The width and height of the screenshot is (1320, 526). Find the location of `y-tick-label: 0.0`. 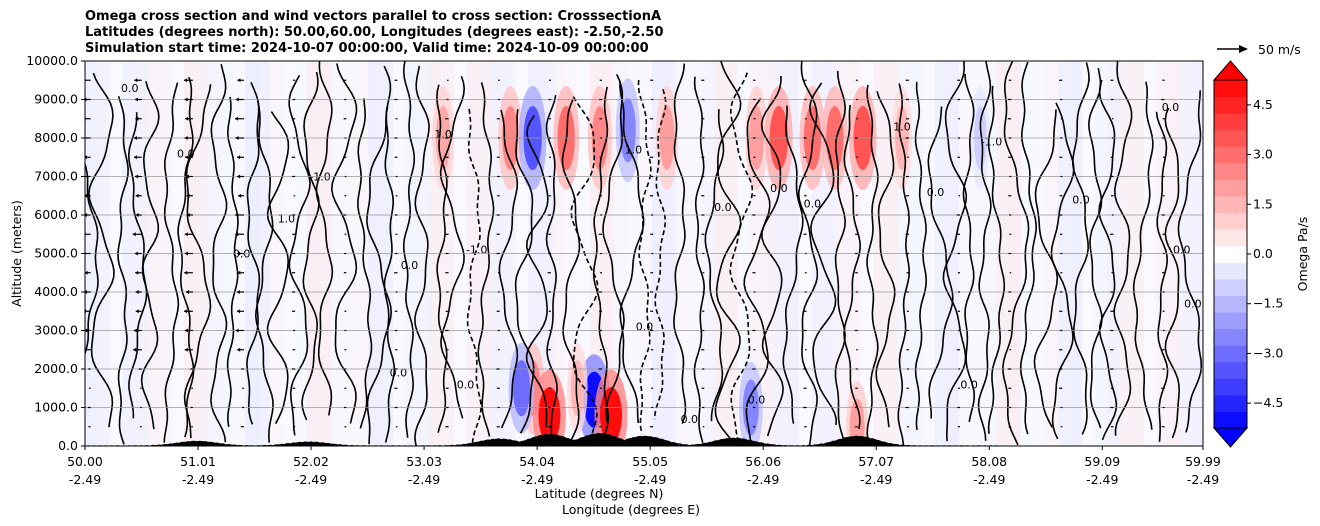

y-tick-label: 0.0 is located at coordinates (68, 445).